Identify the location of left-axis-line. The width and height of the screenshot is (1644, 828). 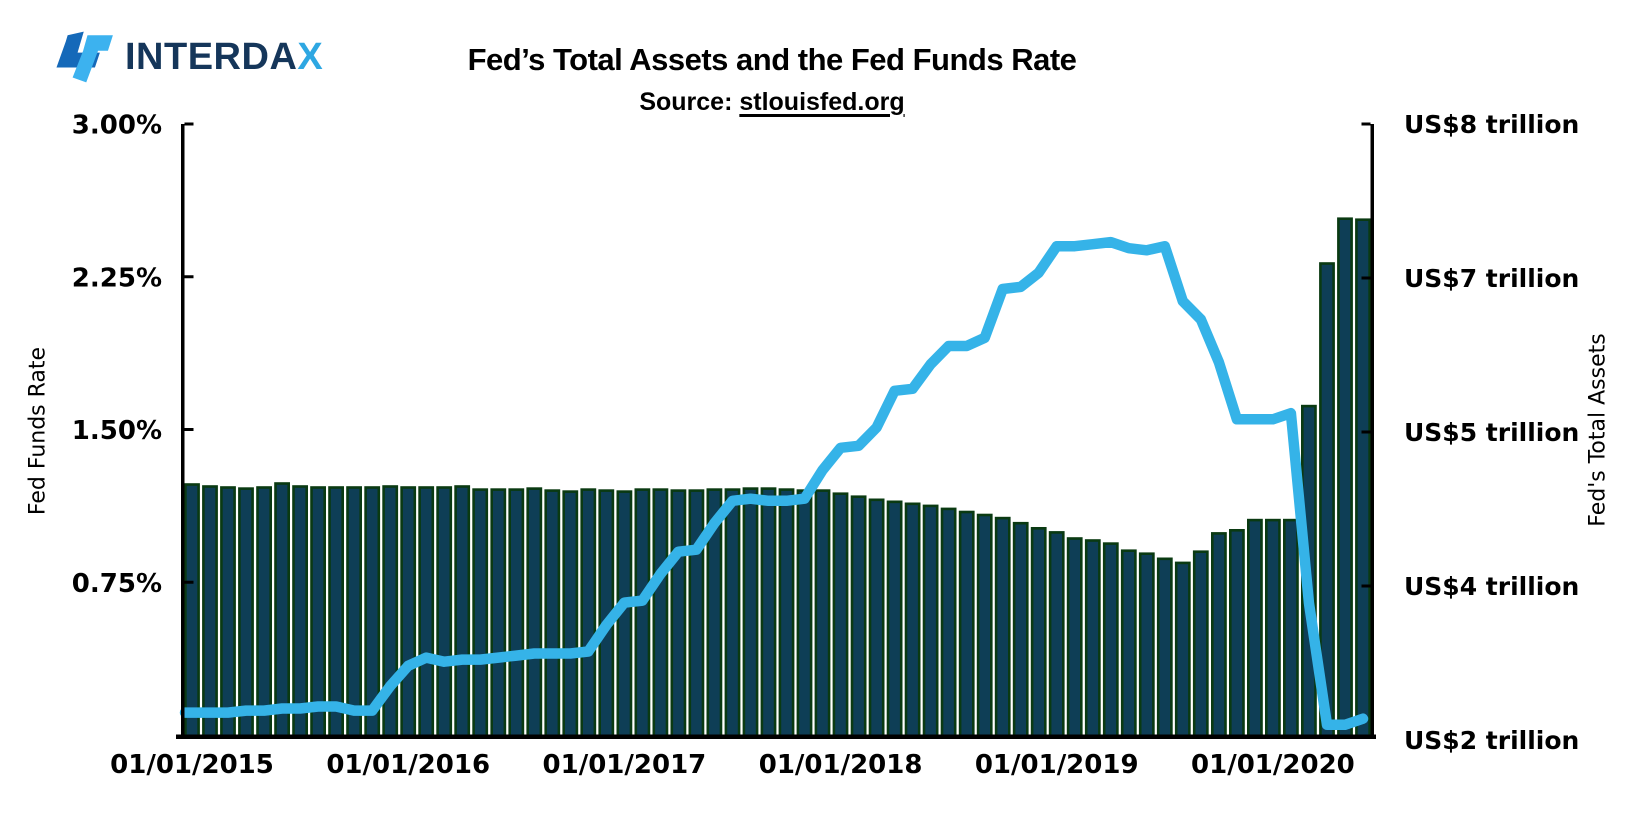
(183, 431).